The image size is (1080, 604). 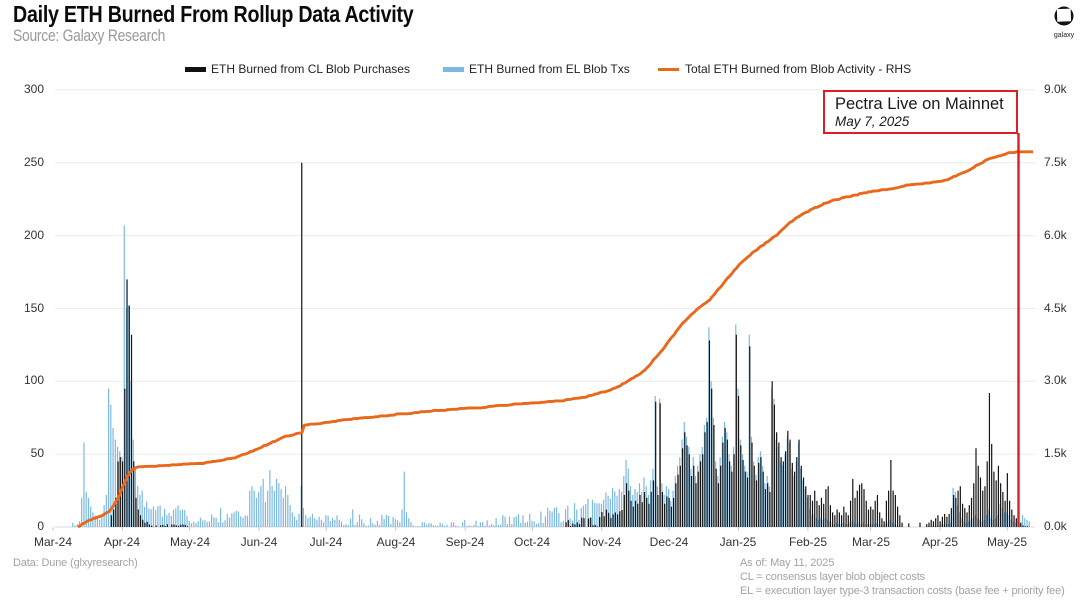 What do you see at coordinates (1064, 35) in the screenshot?
I see `svg-text: galaxy` at bounding box center [1064, 35].